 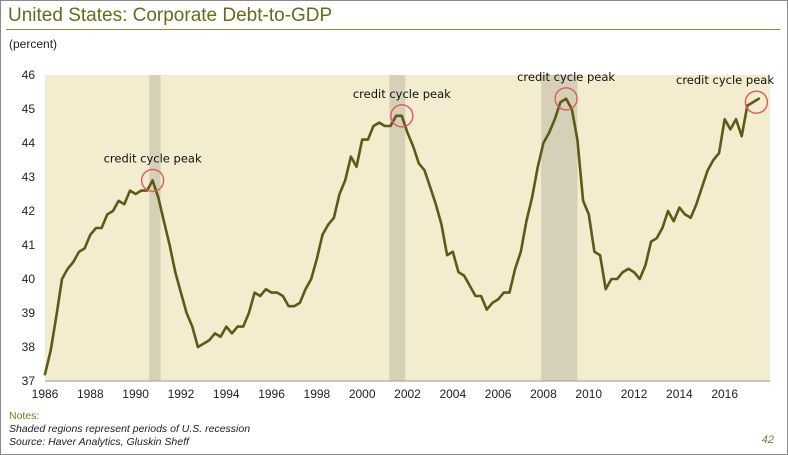 I want to click on y-tick-label: 45, so click(x=29, y=109).